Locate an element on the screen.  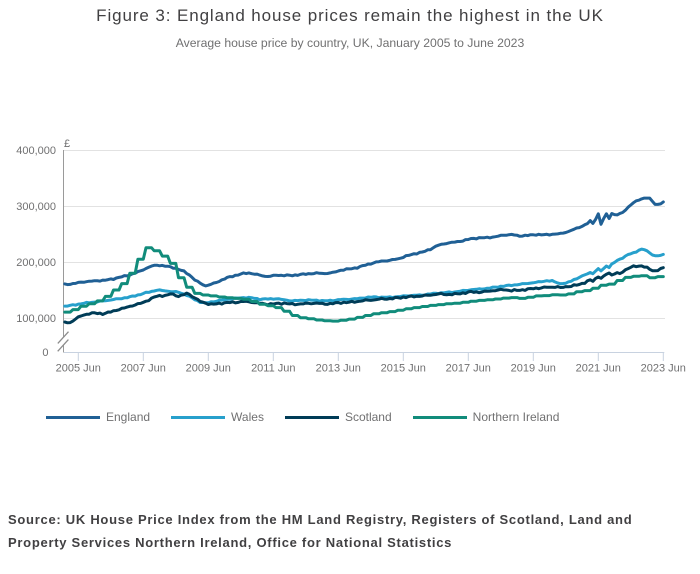
svg-text: 400,000 is located at coordinates (36, 151).